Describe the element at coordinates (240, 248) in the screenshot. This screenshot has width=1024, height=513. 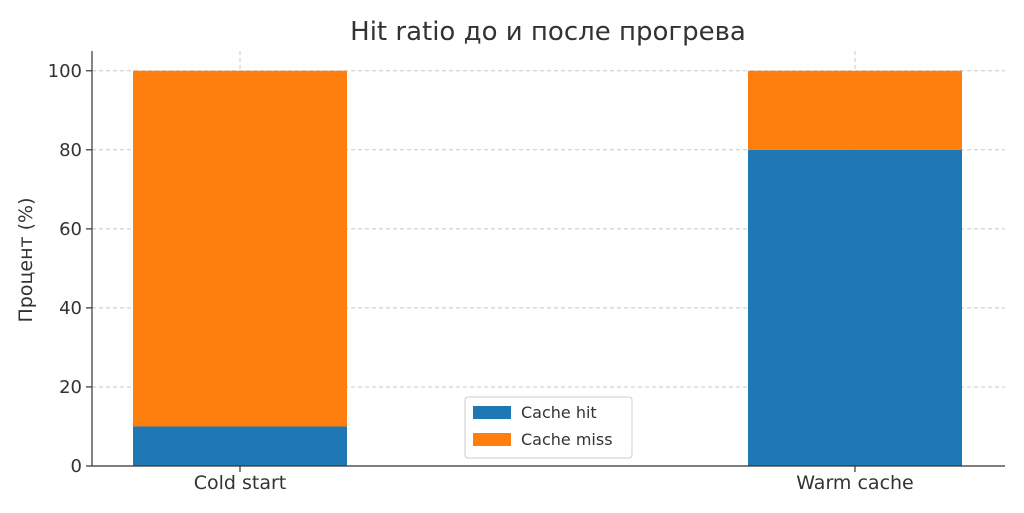
I see `bar-cache-miss-cold-start` at that location.